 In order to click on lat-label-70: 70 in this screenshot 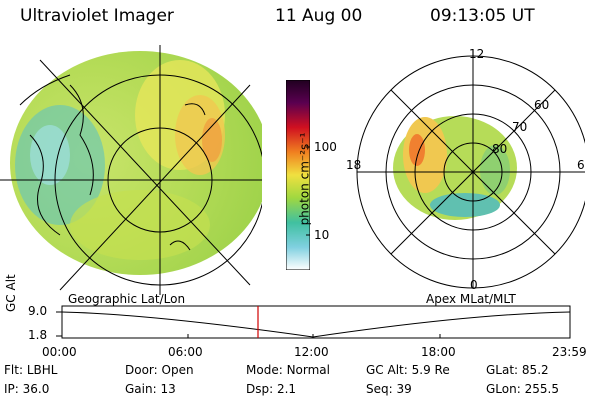, I will do `click(520, 127)`.